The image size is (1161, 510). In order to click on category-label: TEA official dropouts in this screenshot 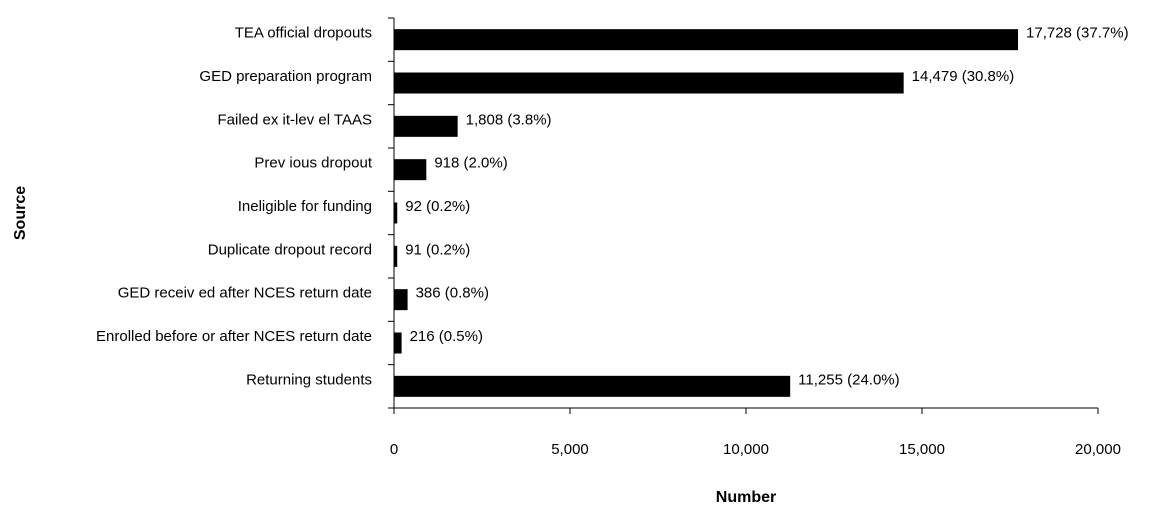, I will do `click(303, 33)`.